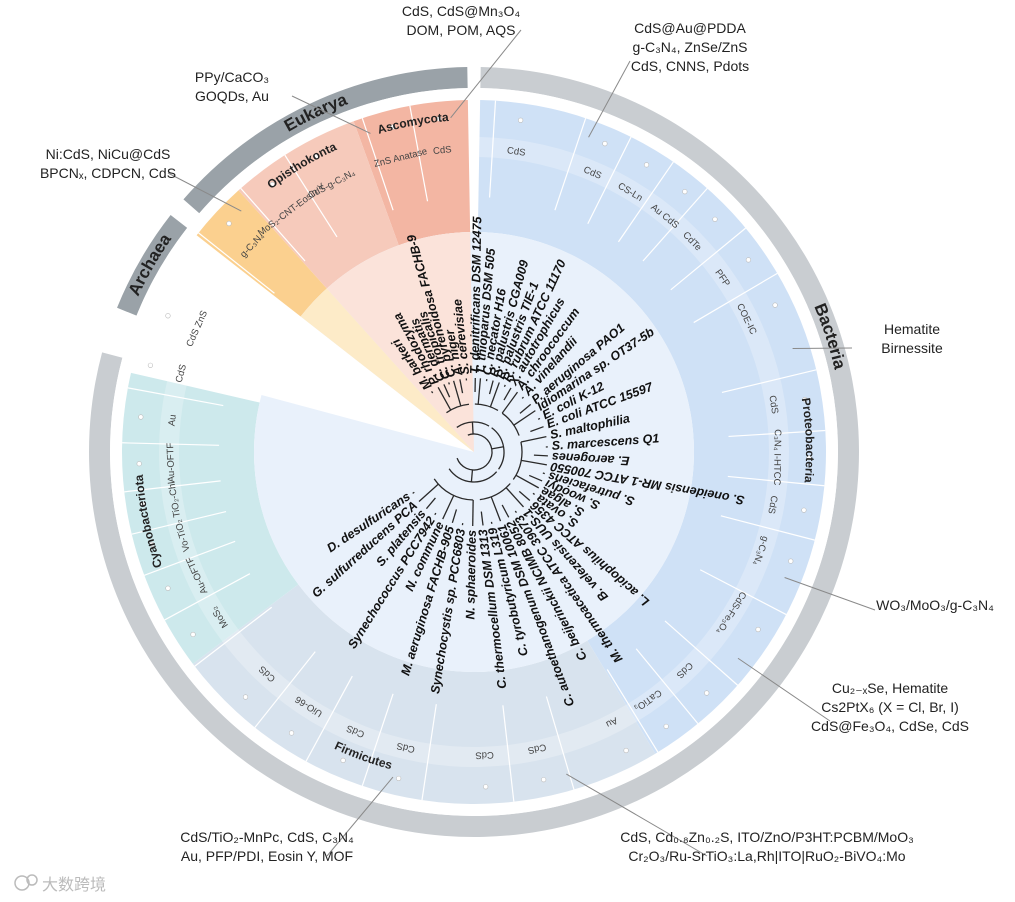 Image resolution: width=1015 pixels, height=902 pixels. I want to click on phylum-sector-ascomycota, so click(412, 173).